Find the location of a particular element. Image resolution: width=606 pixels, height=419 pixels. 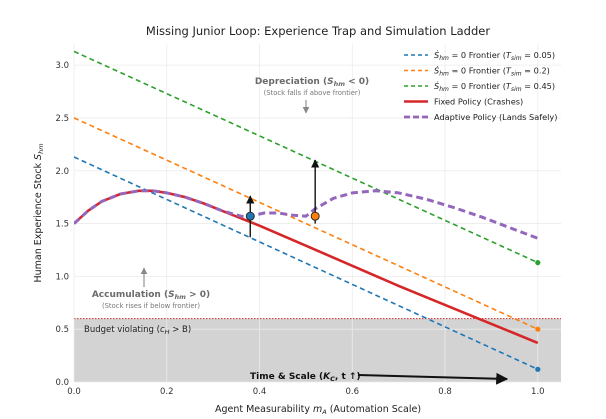

y-axis-label: Human Experience Stock Shm is located at coordinates (39, 212).